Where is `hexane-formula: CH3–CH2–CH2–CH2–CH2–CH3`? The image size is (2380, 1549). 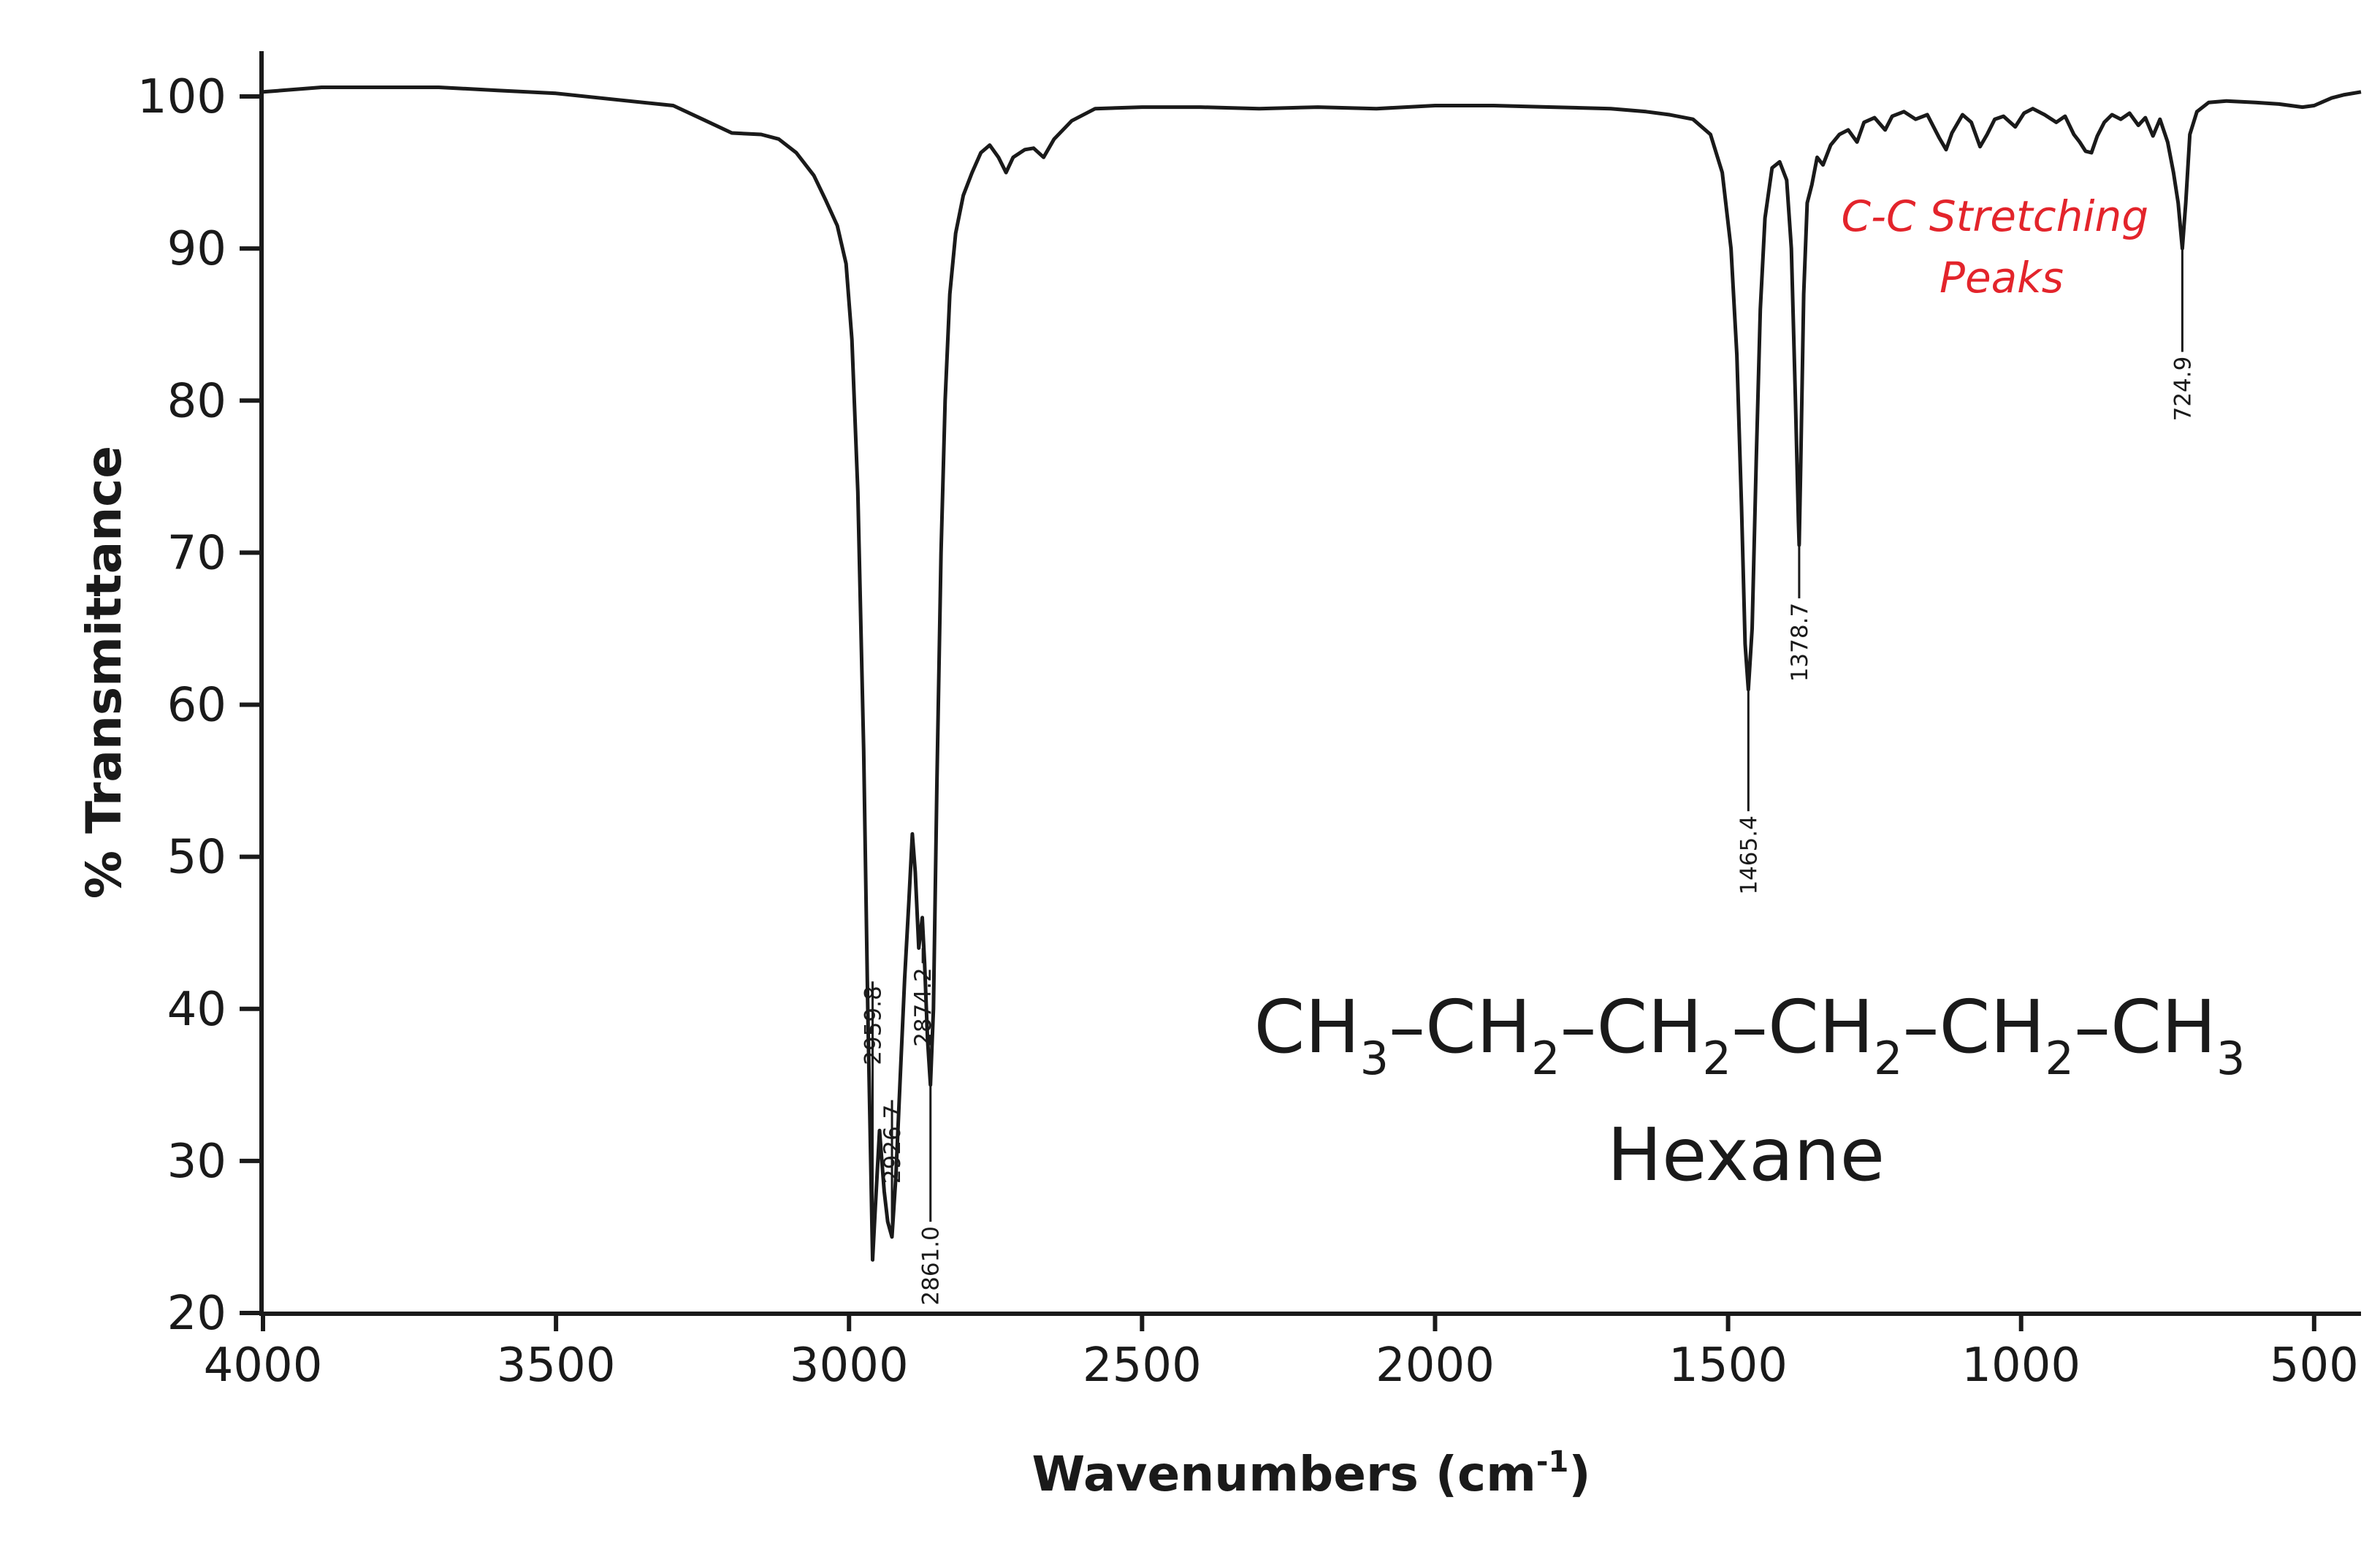
hexane-formula: CH3–CH2–CH2–CH2–CH2–CH3 is located at coordinates (1750, 1034).